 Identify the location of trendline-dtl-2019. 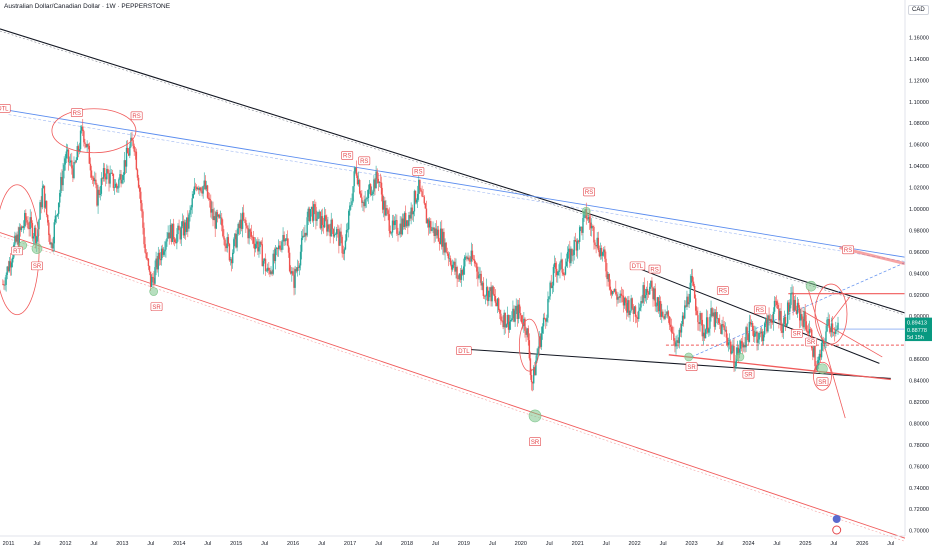
(680, 363).